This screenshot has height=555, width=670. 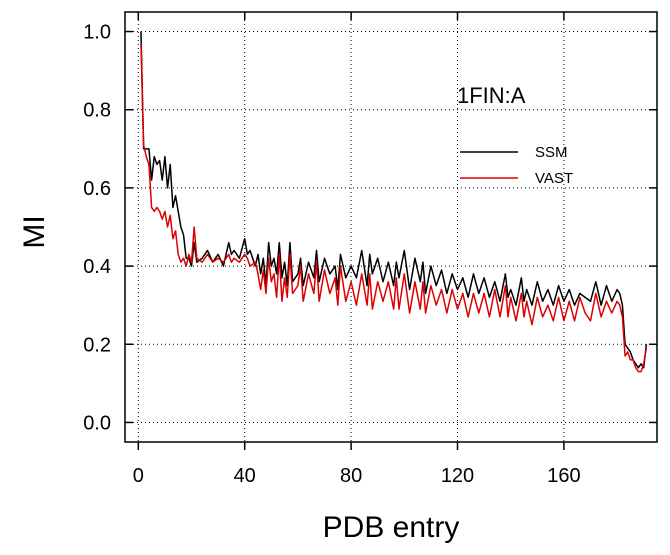 What do you see at coordinates (563, 476) in the screenshot?
I see `x-tick-label: 160` at bounding box center [563, 476].